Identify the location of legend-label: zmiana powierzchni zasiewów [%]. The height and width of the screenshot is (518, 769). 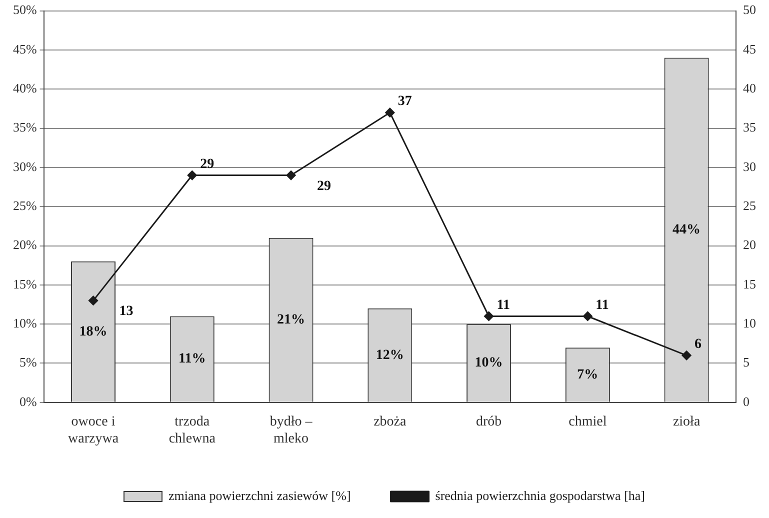
(259, 495).